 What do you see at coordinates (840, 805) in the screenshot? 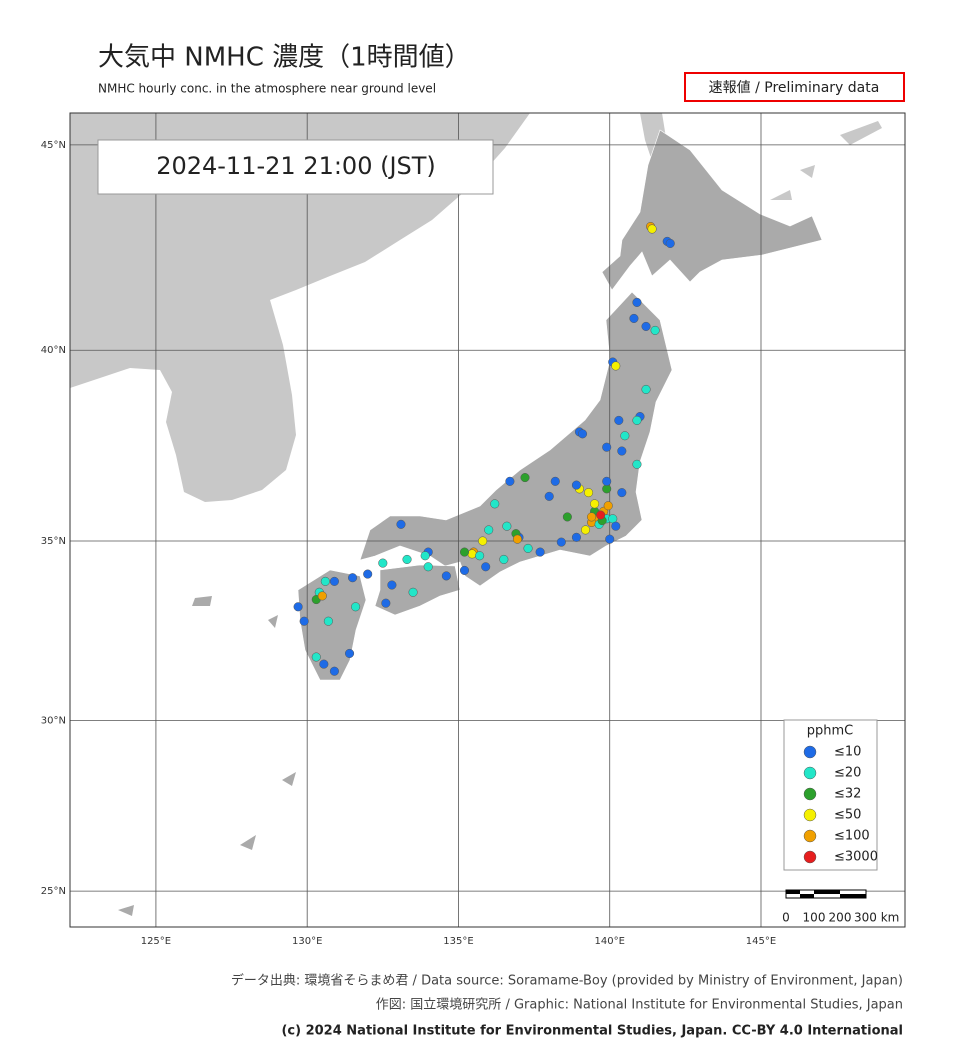
I see `legend: ≤10 ≤20 ≤32 ≤50 ≤100 ≤3000` at bounding box center [840, 805].